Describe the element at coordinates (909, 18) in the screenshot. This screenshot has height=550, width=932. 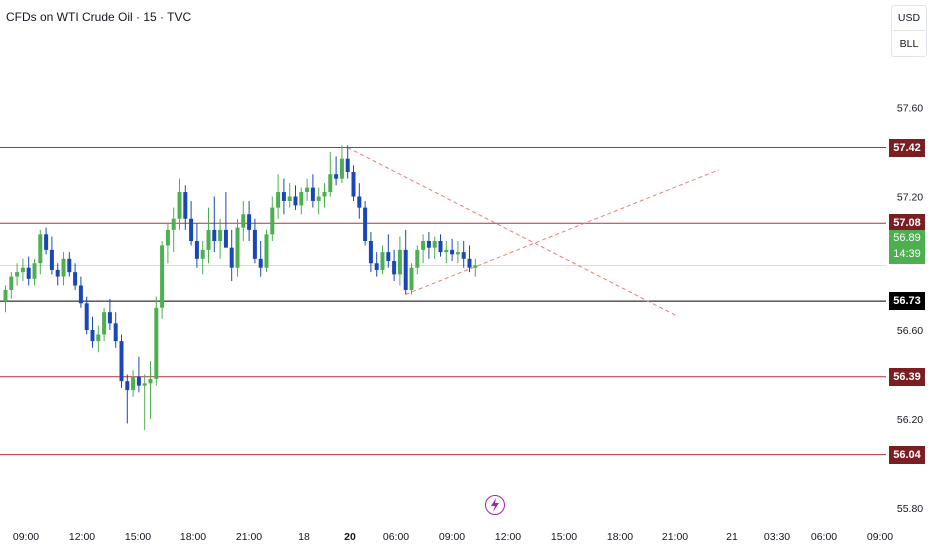
I see `currency-label: USD` at that location.